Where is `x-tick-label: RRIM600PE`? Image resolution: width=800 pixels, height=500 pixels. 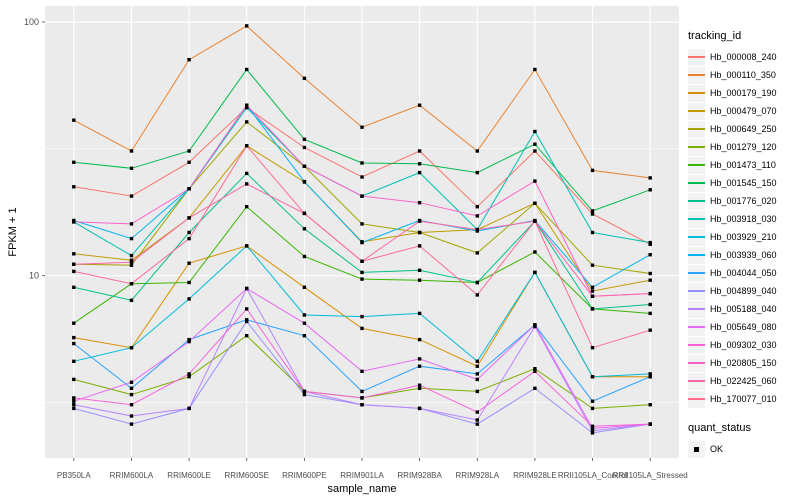
x-tick-label: RRIM600PE is located at coordinates (304, 475).